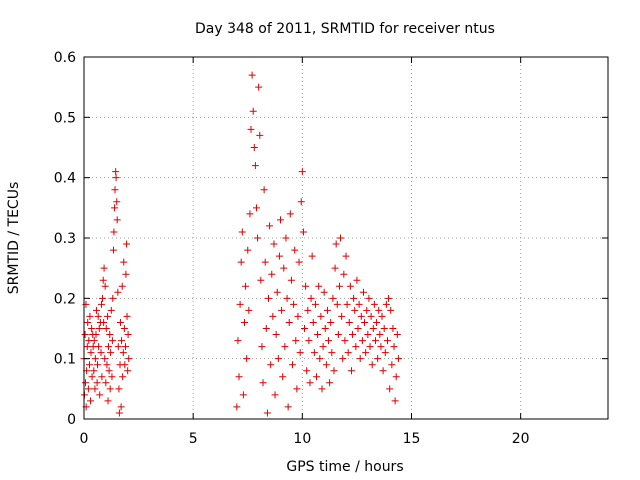  I want to click on y-tick-label: 0.3, so click(65, 239).